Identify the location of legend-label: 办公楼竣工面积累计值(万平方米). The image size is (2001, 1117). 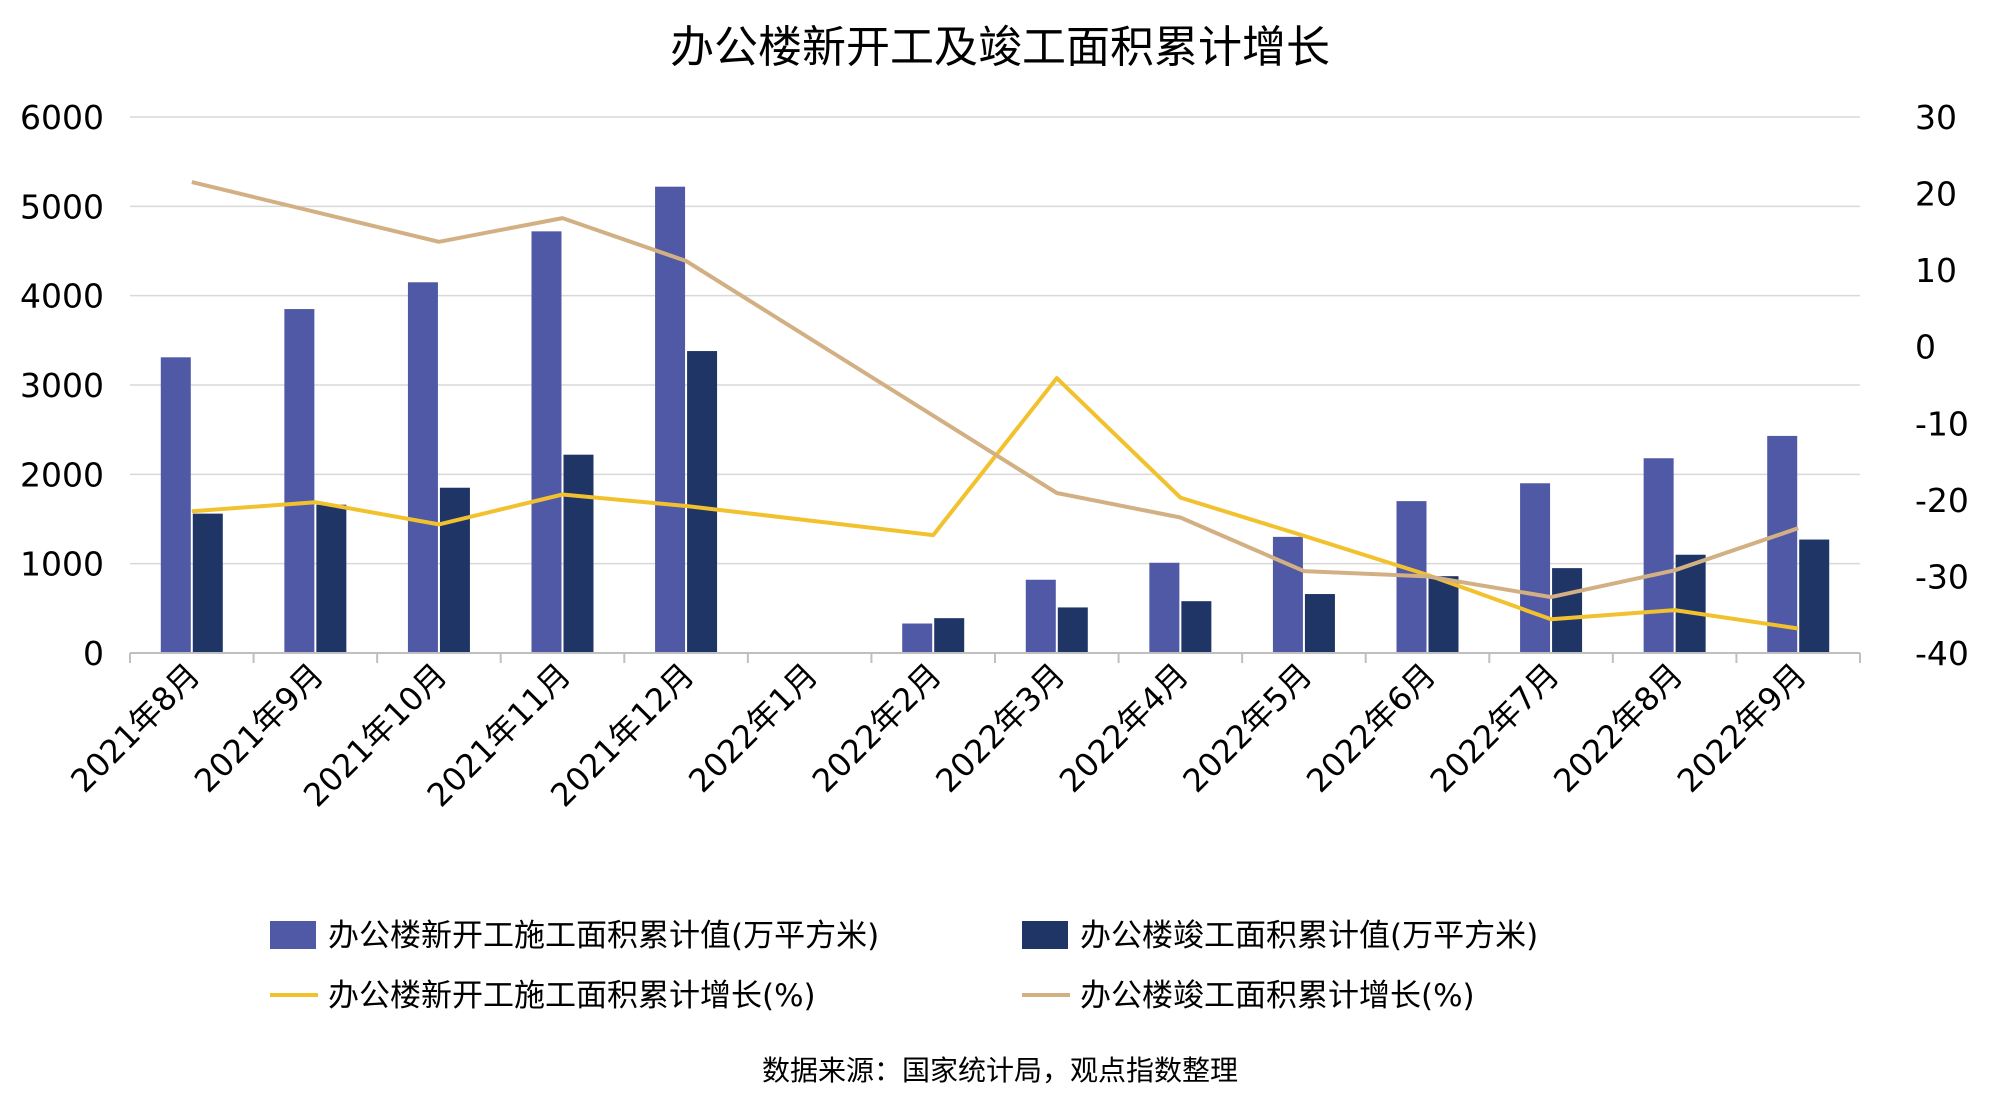
(1309, 936).